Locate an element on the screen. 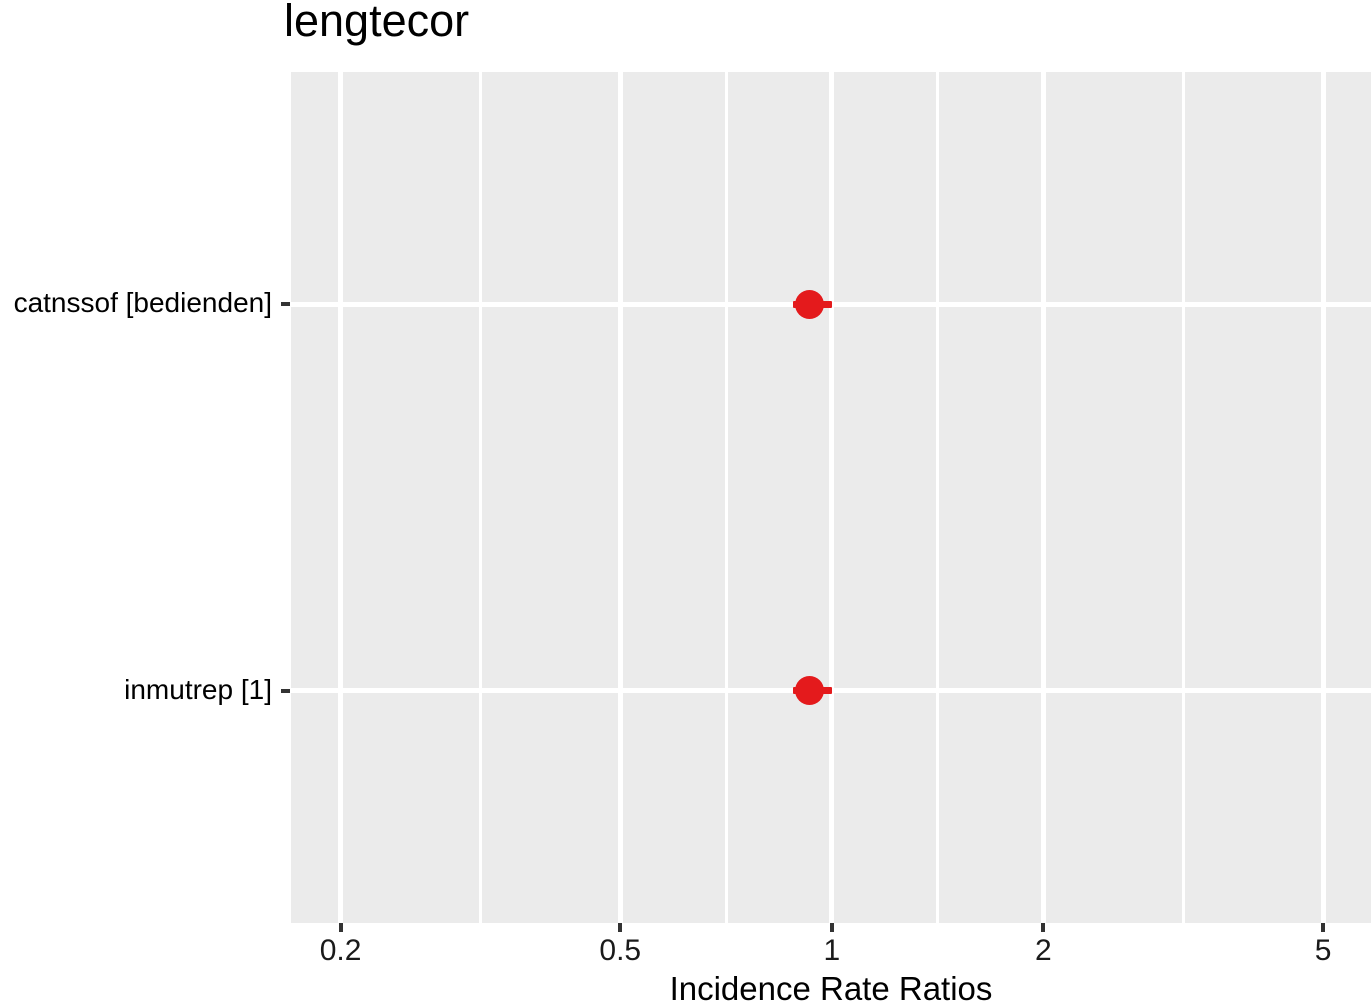 This screenshot has width=1371, height=1008. plot-title: lengtecor is located at coordinates (377, 23).